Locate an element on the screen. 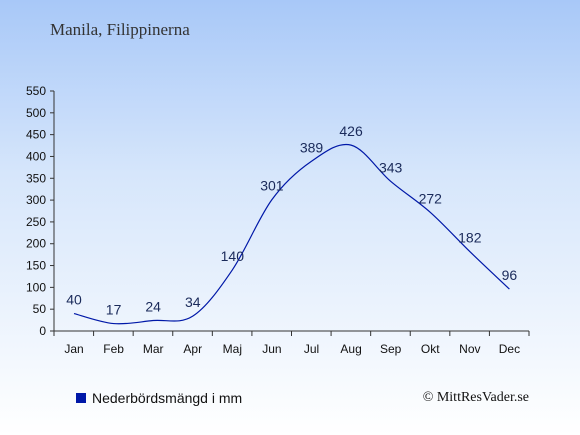  data-label: 24 is located at coordinates (153, 307).